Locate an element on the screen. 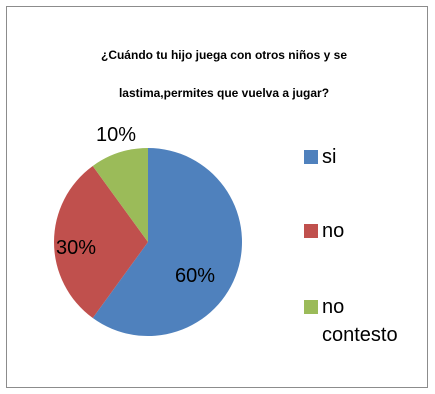 The height and width of the screenshot is (394, 435). data-label-no: 30% is located at coordinates (76, 248).